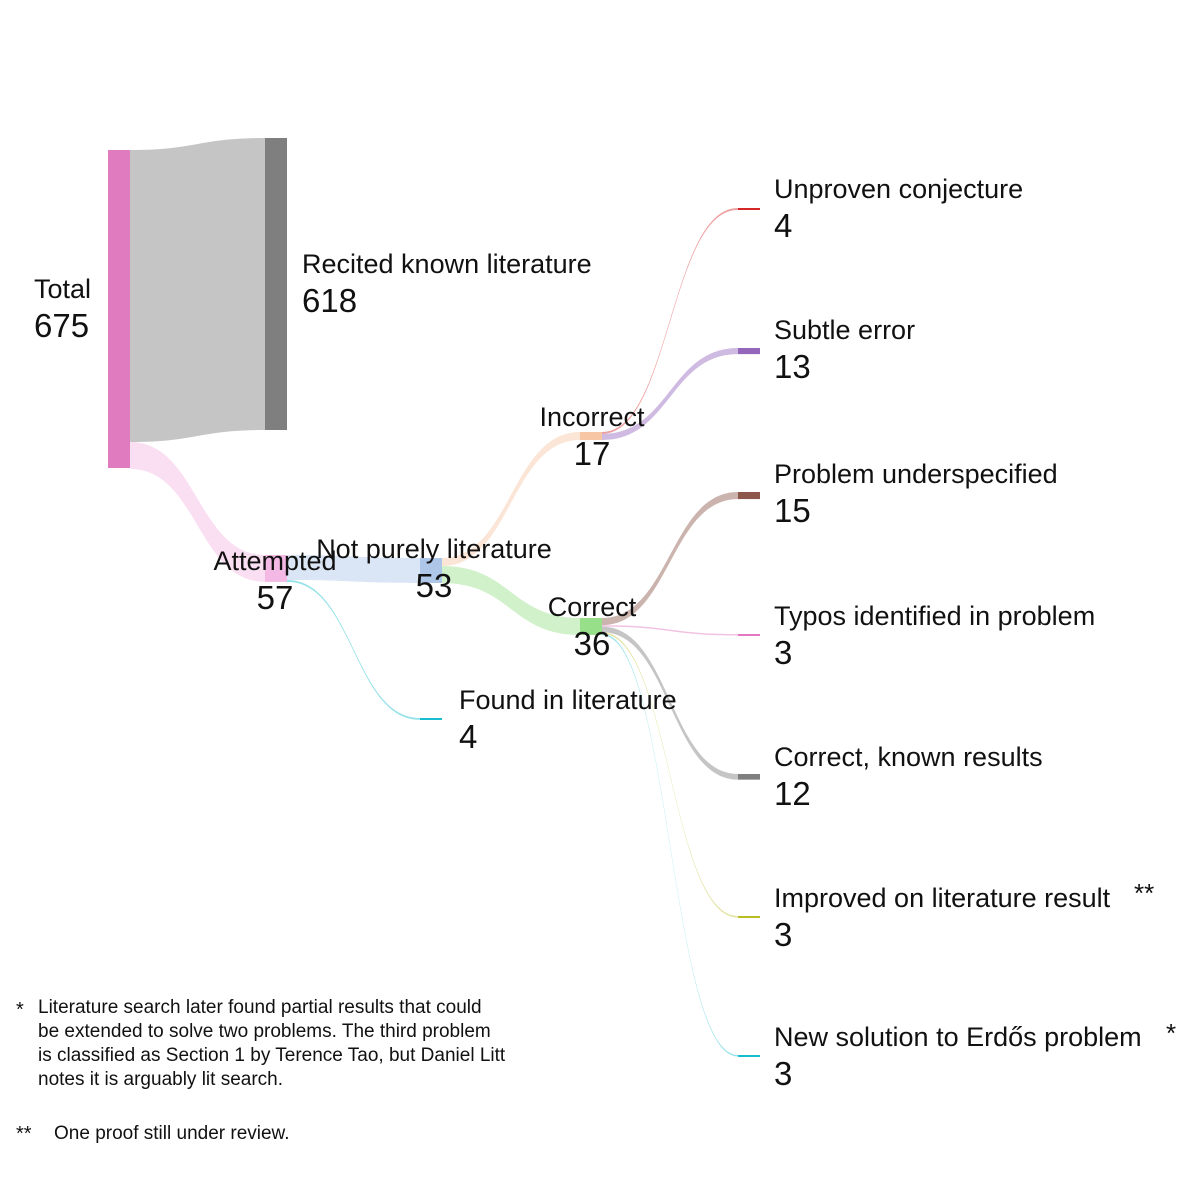 The image size is (1200, 1200). What do you see at coordinates (908, 757) in the screenshot?
I see `node-name-known: Correct, known results` at bounding box center [908, 757].